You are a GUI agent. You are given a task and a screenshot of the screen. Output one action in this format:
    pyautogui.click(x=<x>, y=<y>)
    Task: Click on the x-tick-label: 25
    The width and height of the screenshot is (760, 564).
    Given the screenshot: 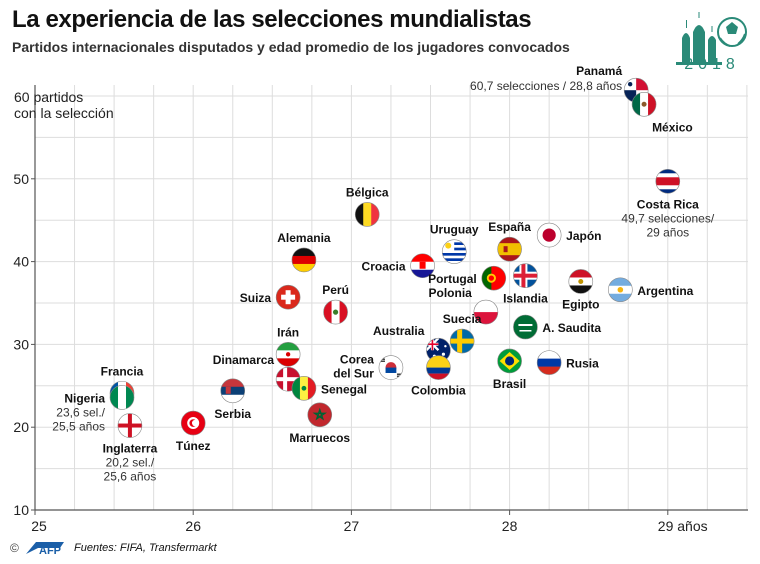 What is the action you would take?
    pyautogui.click(x=39, y=526)
    